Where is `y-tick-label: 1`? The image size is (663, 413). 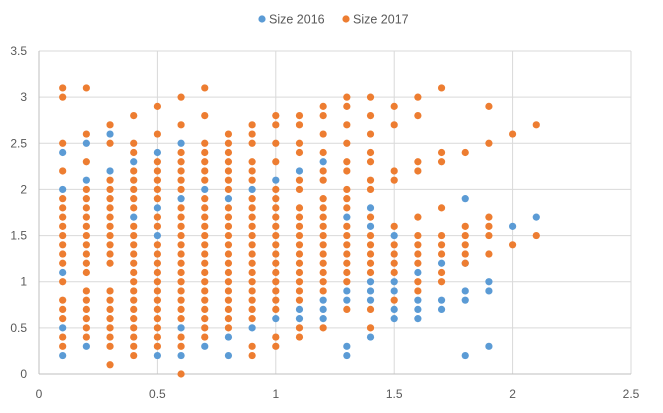
y-tick-label: 1 is located at coordinates (23, 282).